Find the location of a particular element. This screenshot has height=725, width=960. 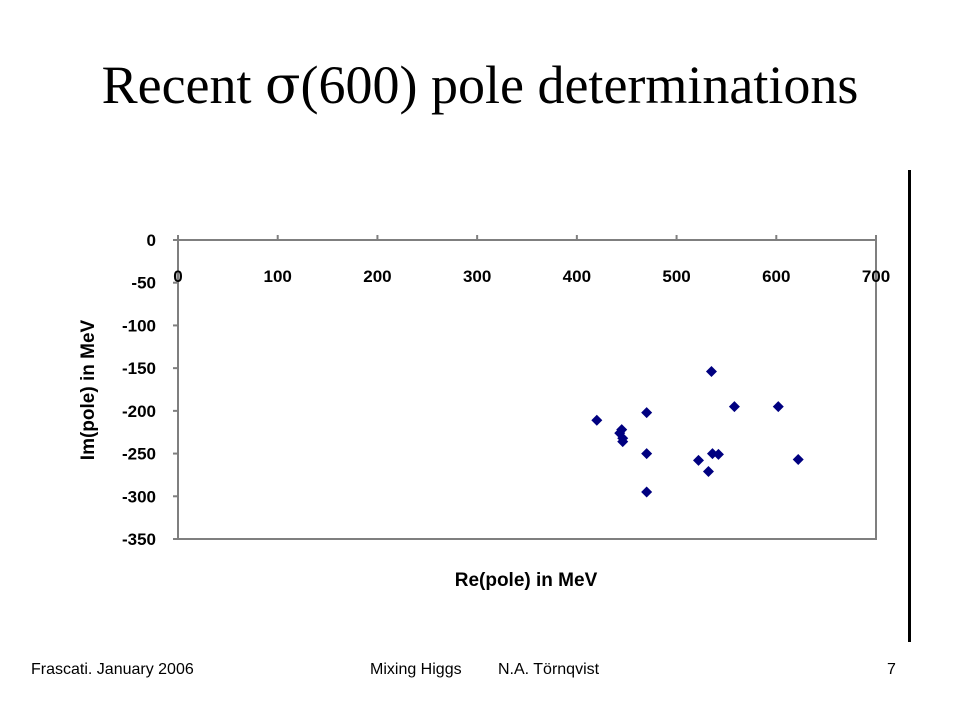

y-tick-labels: 0 -50 -100 -150 -200 -250 -300 -350 is located at coordinates (139, 390).